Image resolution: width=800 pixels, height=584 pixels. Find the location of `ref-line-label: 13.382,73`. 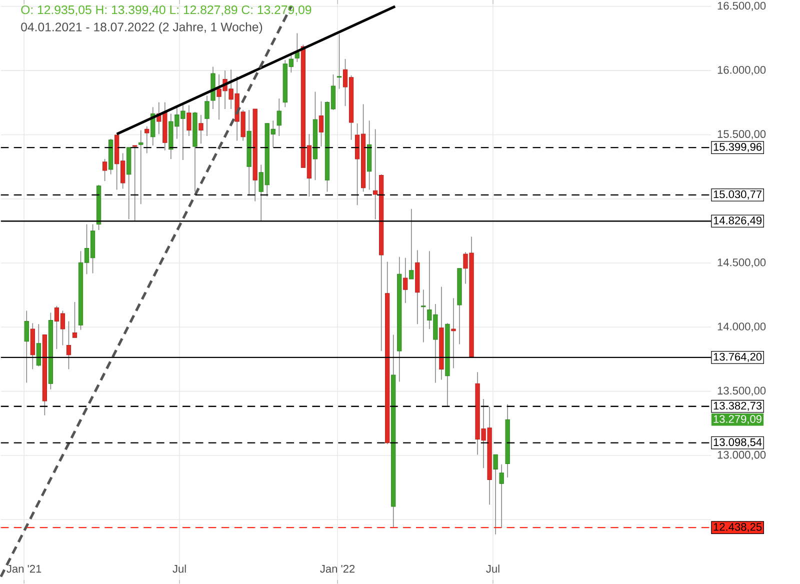

ref-line-label: 13.382,73 is located at coordinates (738, 407).